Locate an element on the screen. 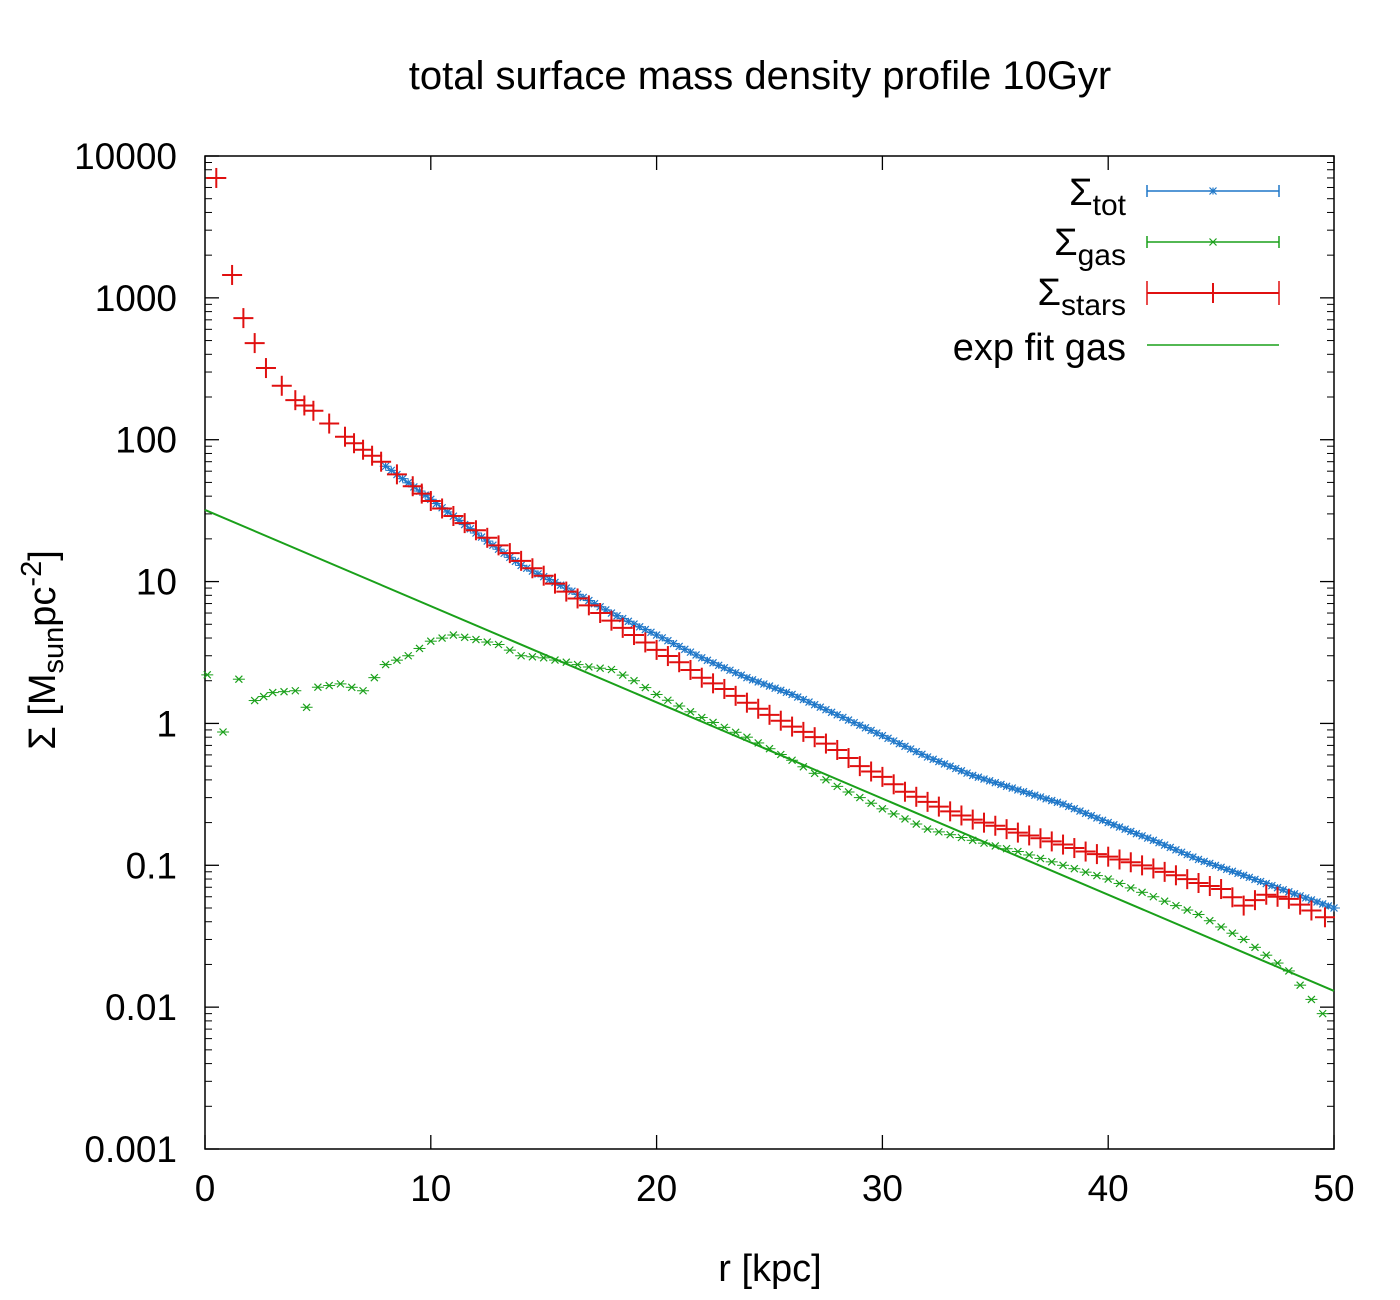 The height and width of the screenshot is (1300, 1400). x-axis-title: r [kpc] is located at coordinates (769, 1269).